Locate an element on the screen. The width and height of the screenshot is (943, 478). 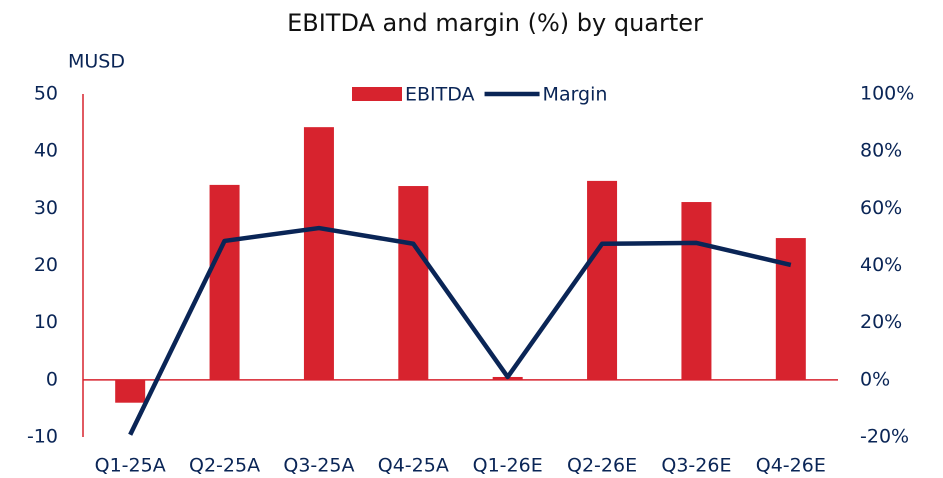
x-tick-label: Q2-26E is located at coordinates (602, 466).